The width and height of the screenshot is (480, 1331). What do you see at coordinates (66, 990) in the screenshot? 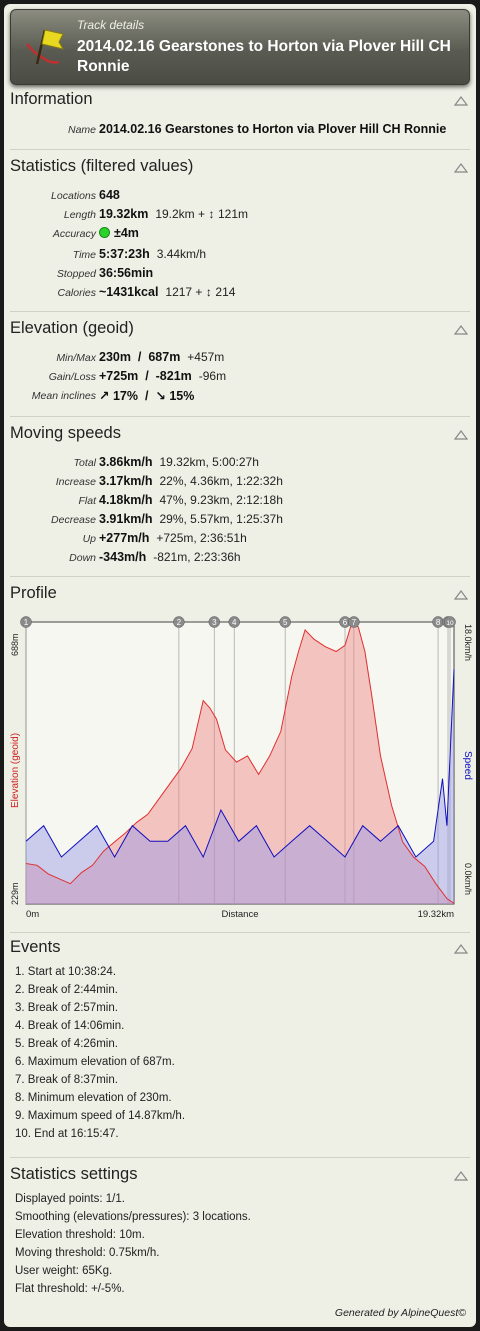
I see `event-item: 2. Break of 2:44min.` at bounding box center [66, 990].